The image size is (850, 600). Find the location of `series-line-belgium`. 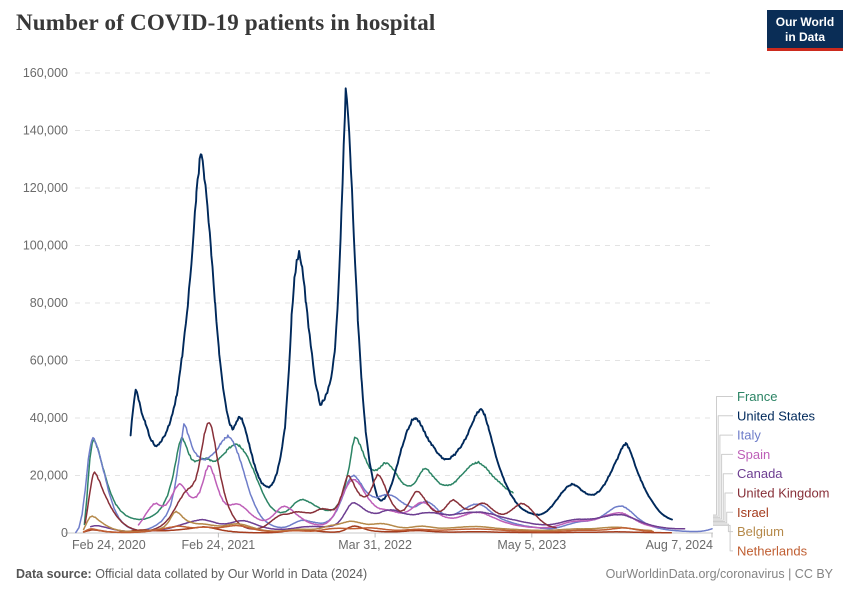

series-line-belgium is located at coordinates (367, 521).